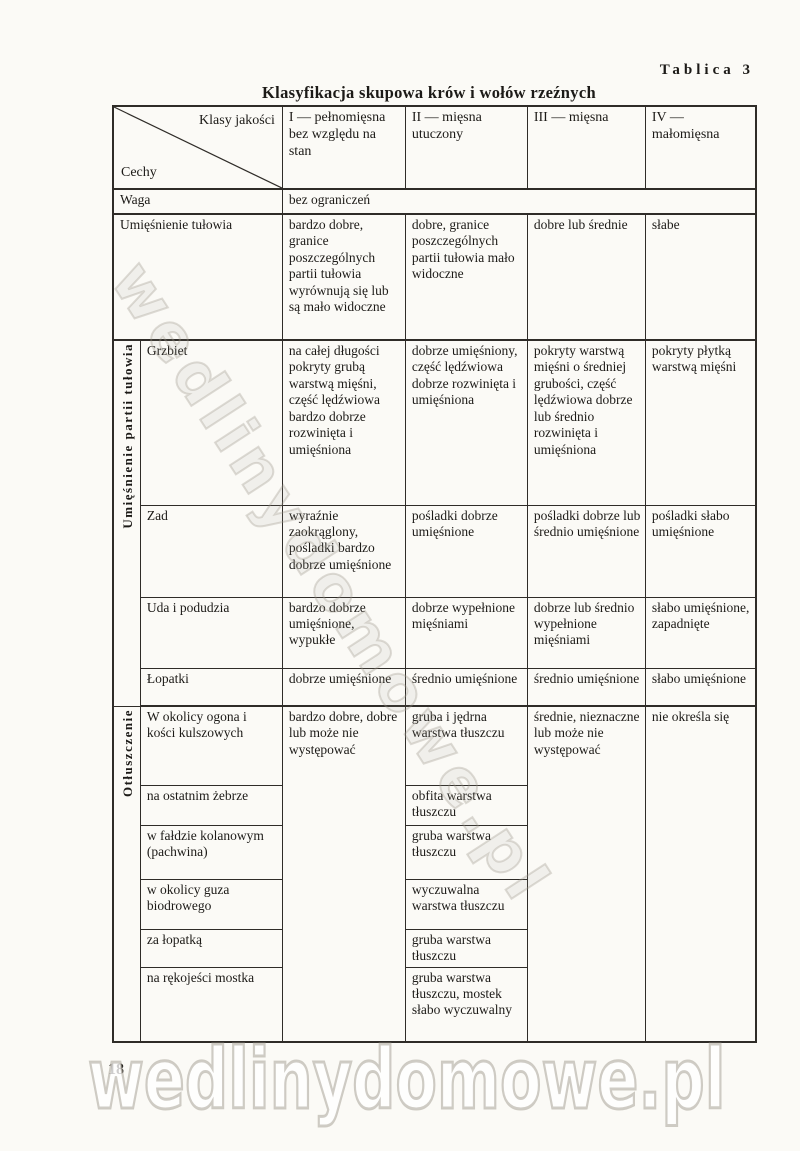 The height and width of the screenshot is (1151, 800). What do you see at coordinates (237, 120) in the screenshot?
I see `header-klasy-jakosci: Klasy jakości` at bounding box center [237, 120].